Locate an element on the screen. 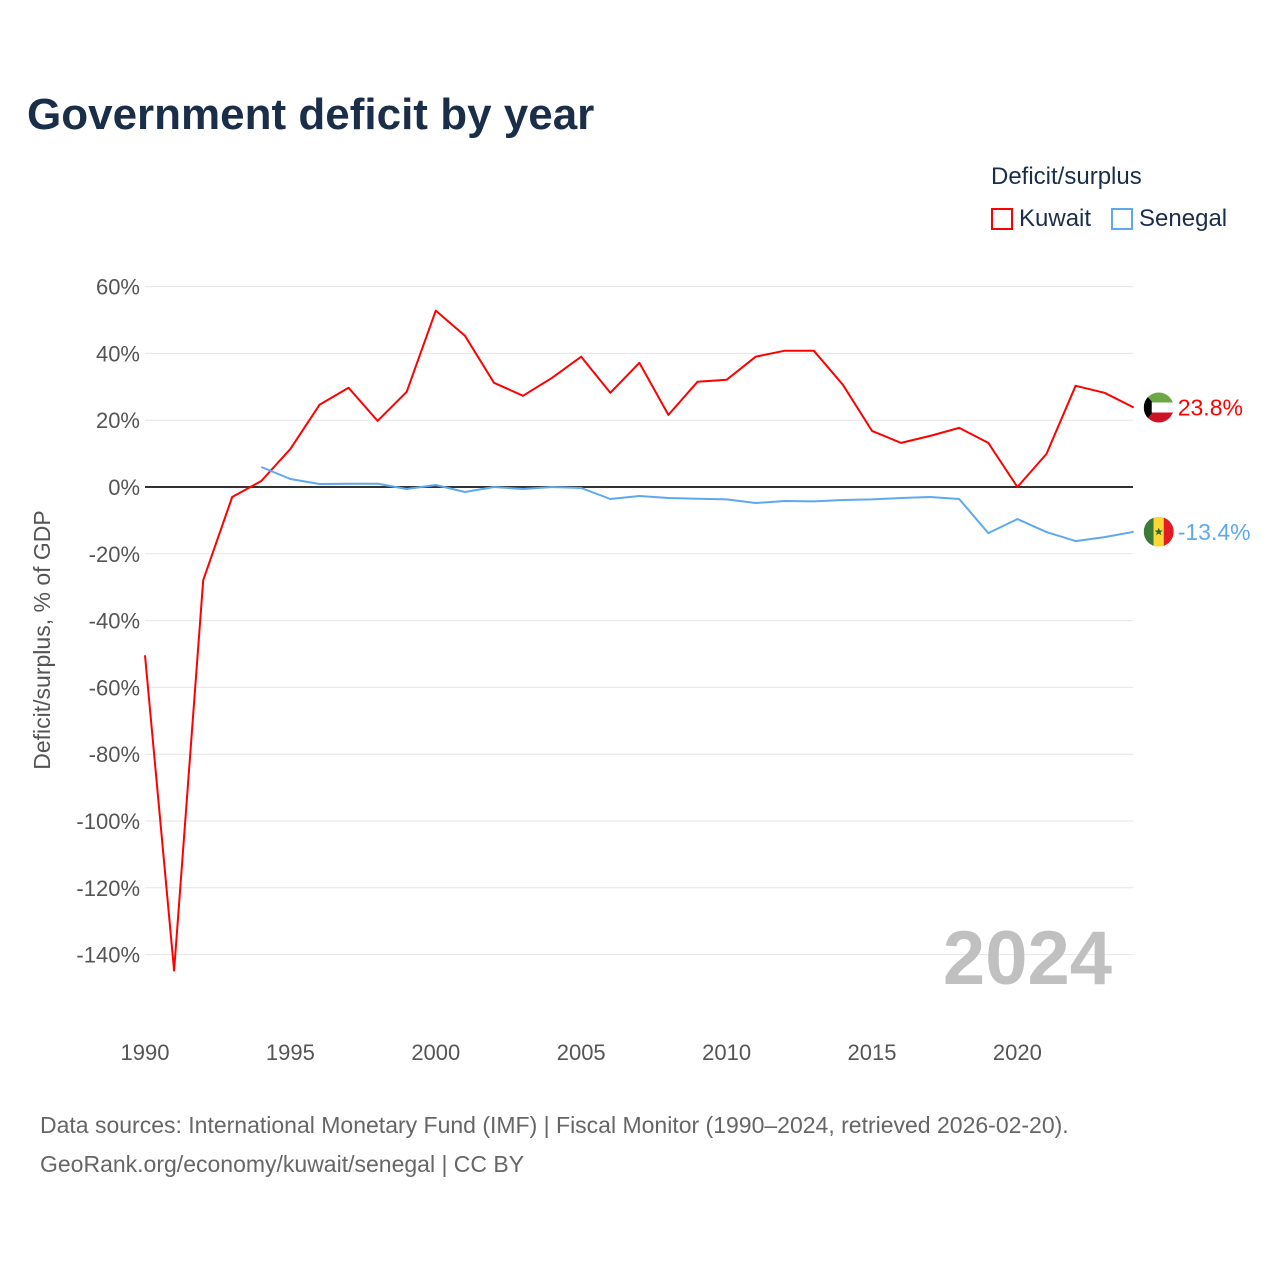 The width and height of the screenshot is (1280, 1280). y-tick-label: -120% is located at coordinates (108, 888).